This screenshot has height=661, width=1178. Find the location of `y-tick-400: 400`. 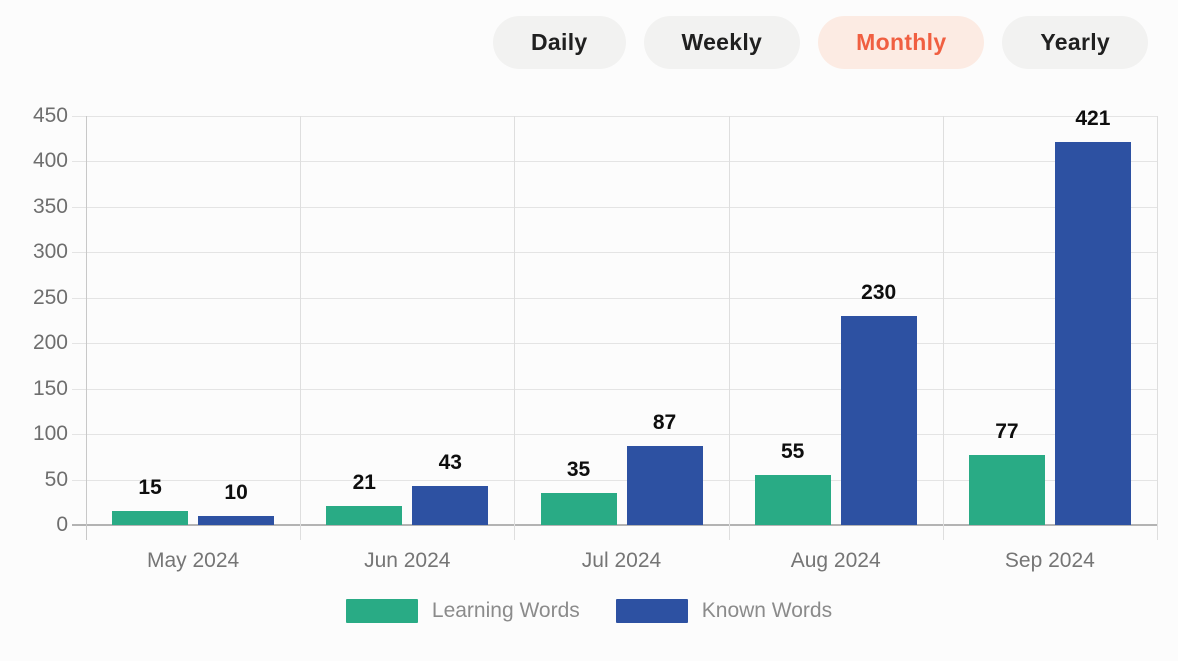

y-tick-400: 400 is located at coordinates (50, 161).